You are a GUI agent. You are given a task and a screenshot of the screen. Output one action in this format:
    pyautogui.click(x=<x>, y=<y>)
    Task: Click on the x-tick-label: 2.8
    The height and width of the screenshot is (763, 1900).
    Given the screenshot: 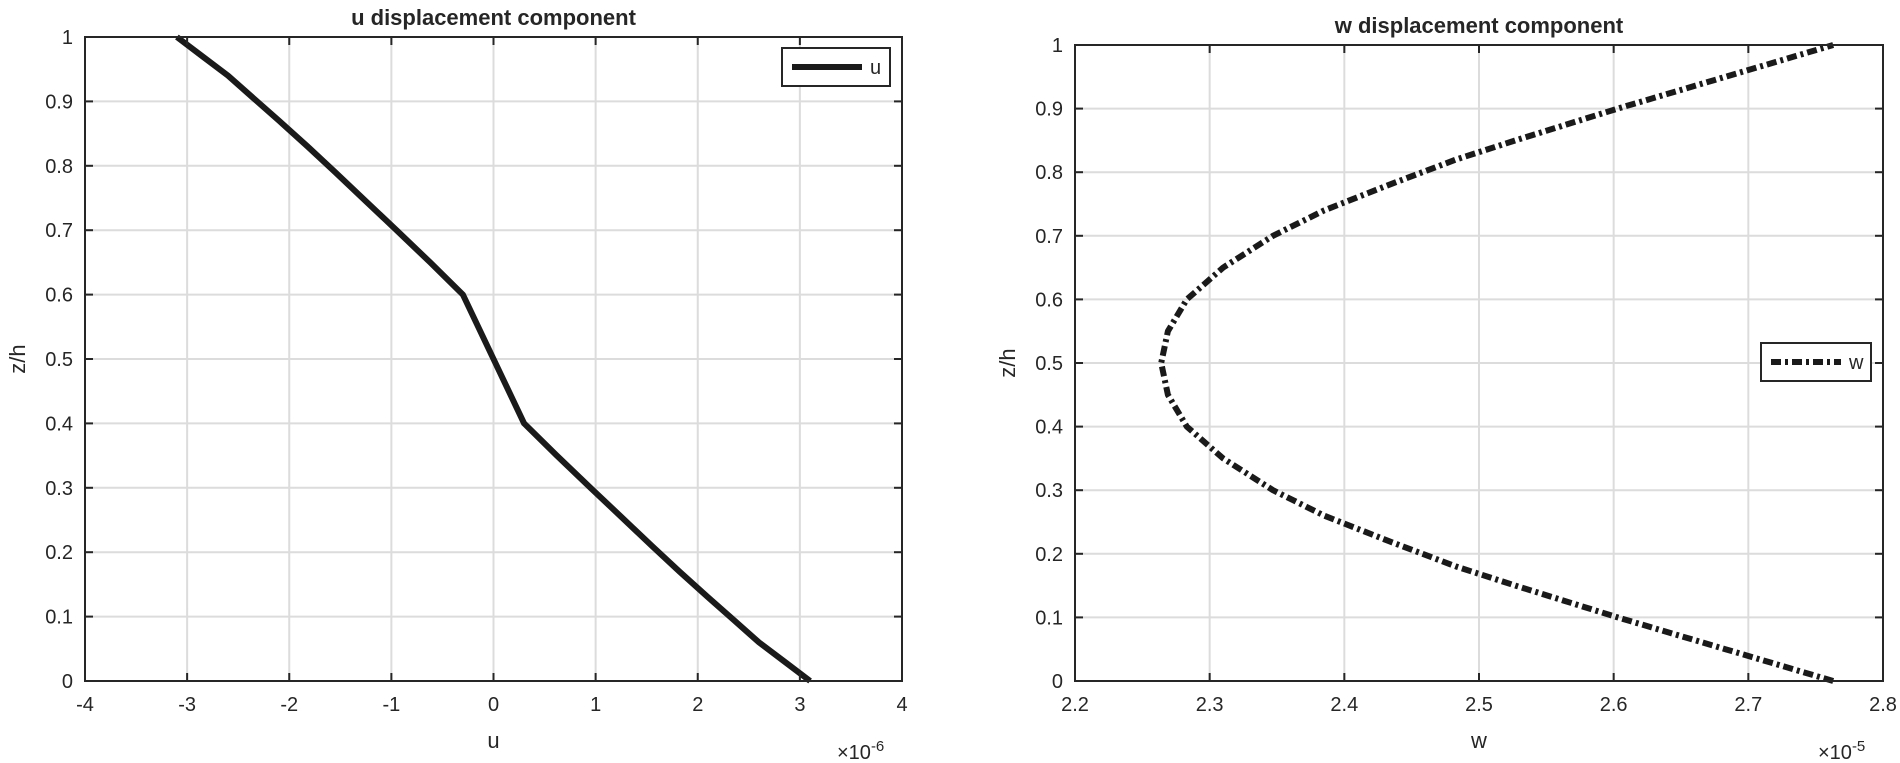 What is the action you would take?
    pyautogui.click(x=1883, y=705)
    